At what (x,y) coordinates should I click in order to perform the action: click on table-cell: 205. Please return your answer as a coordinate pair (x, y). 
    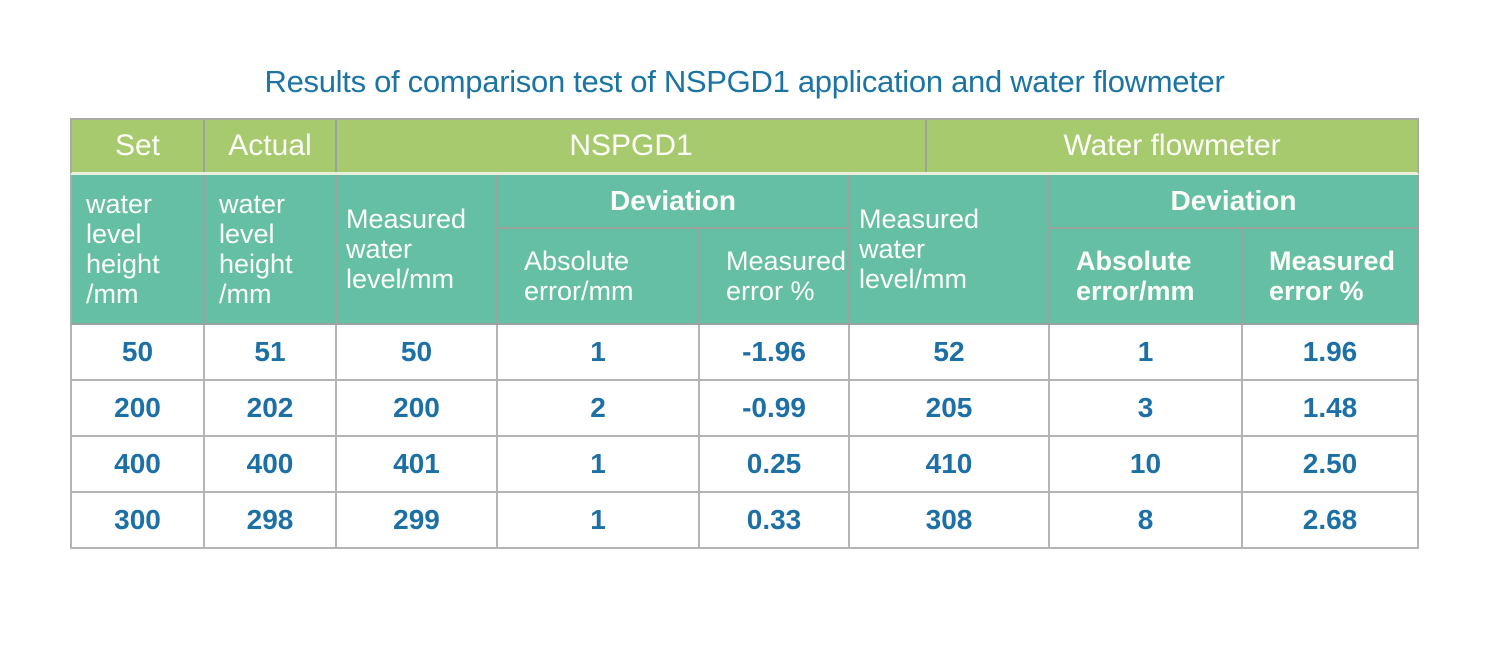
    Looking at the image, I should click on (950, 409).